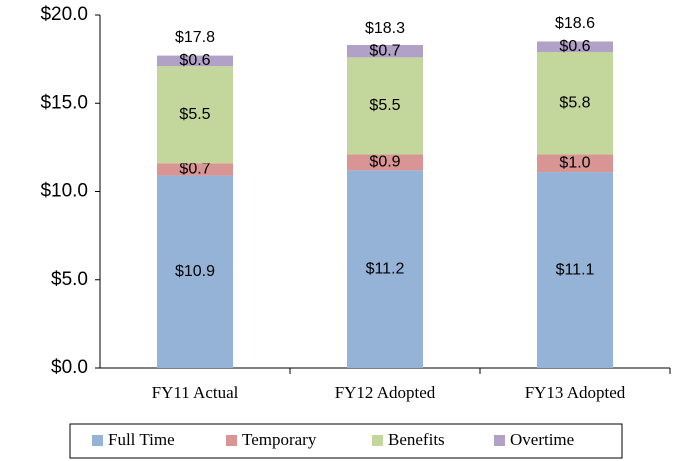 The width and height of the screenshot is (681, 461). Describe the element at coordinates (69, 279) in the screenshot. I see `y-tick-label: $5.0` at that location.